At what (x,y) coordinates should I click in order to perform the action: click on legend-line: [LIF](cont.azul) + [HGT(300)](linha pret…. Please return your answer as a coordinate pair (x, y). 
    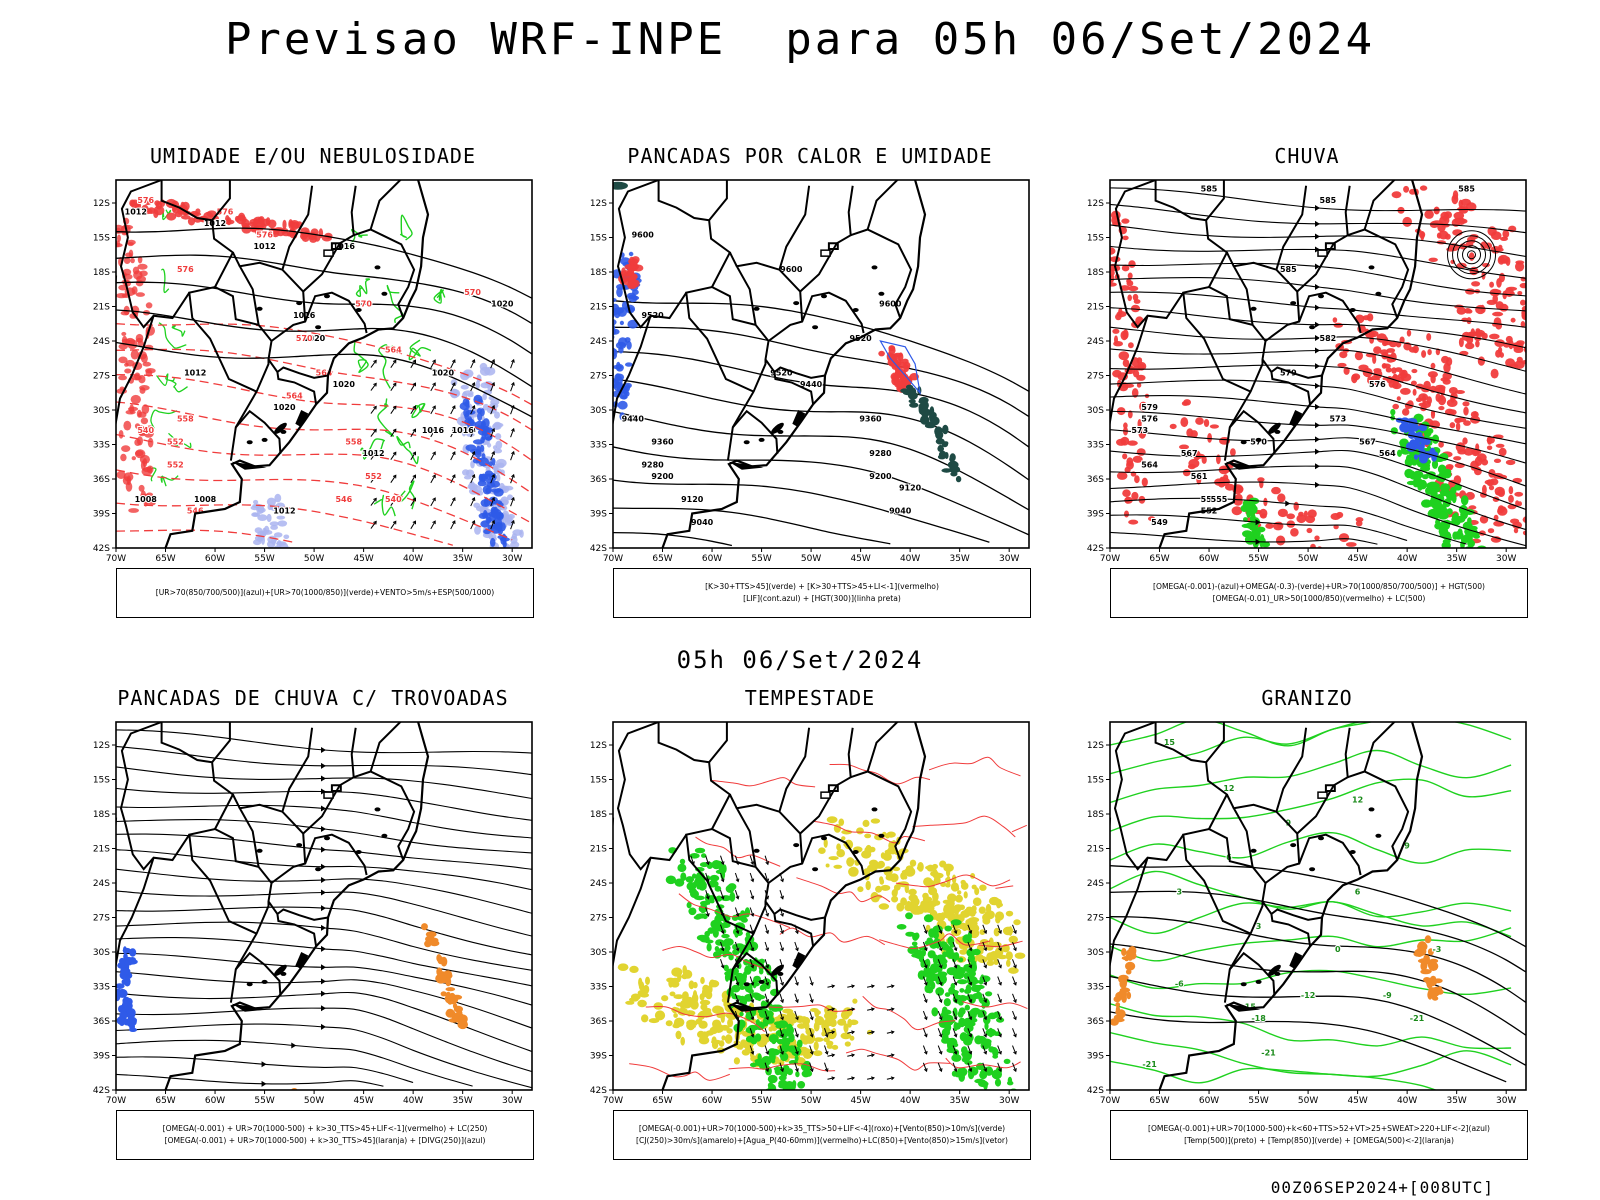
    Looking at the image, I should click on (822, 598).